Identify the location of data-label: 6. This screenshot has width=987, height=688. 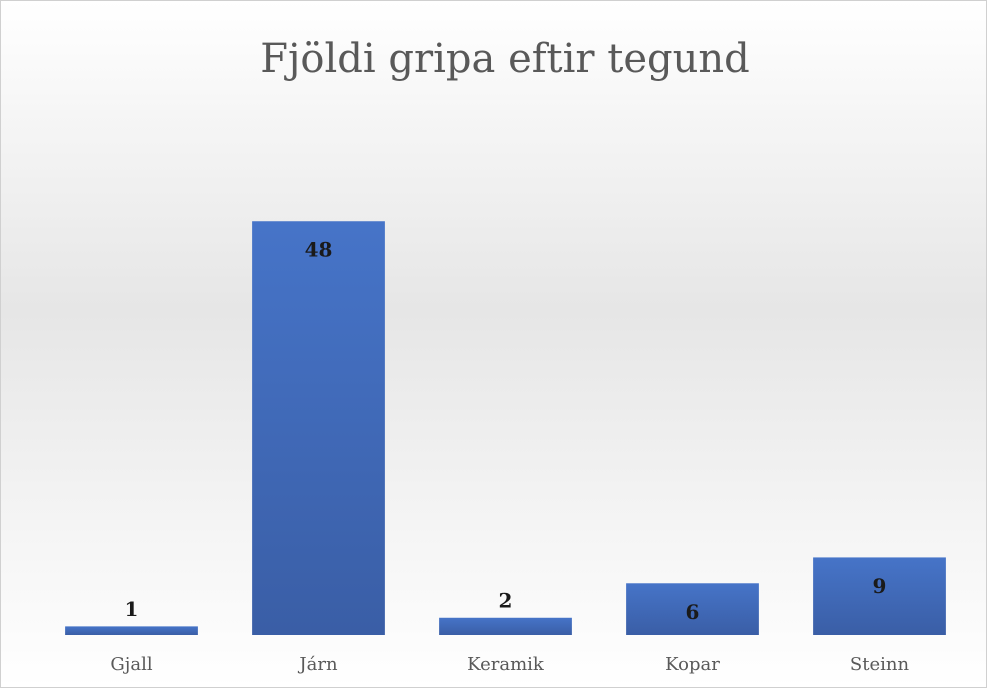
(693, 612).